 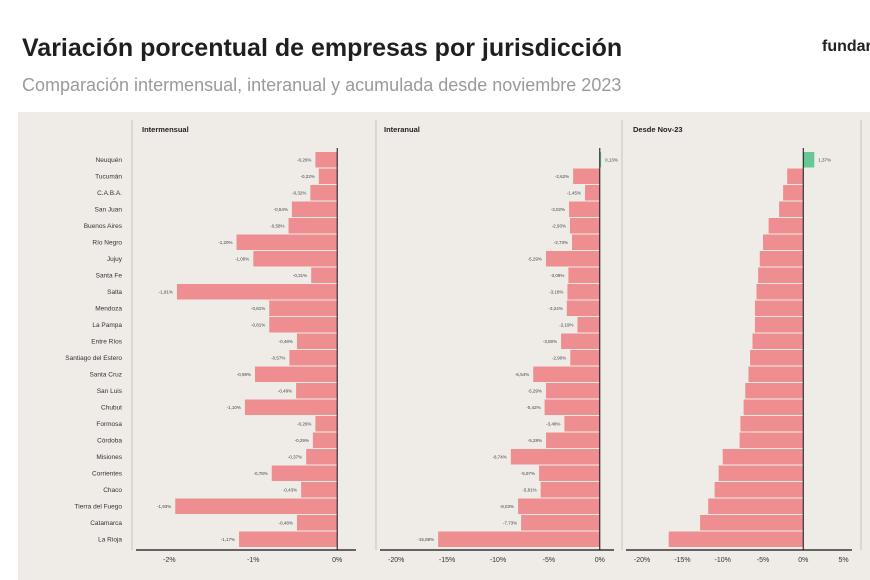 What do you see at coordinates (277, 225) in the screenshot?
I see `data-label: -0,58%` at bounding box center [277, 225].